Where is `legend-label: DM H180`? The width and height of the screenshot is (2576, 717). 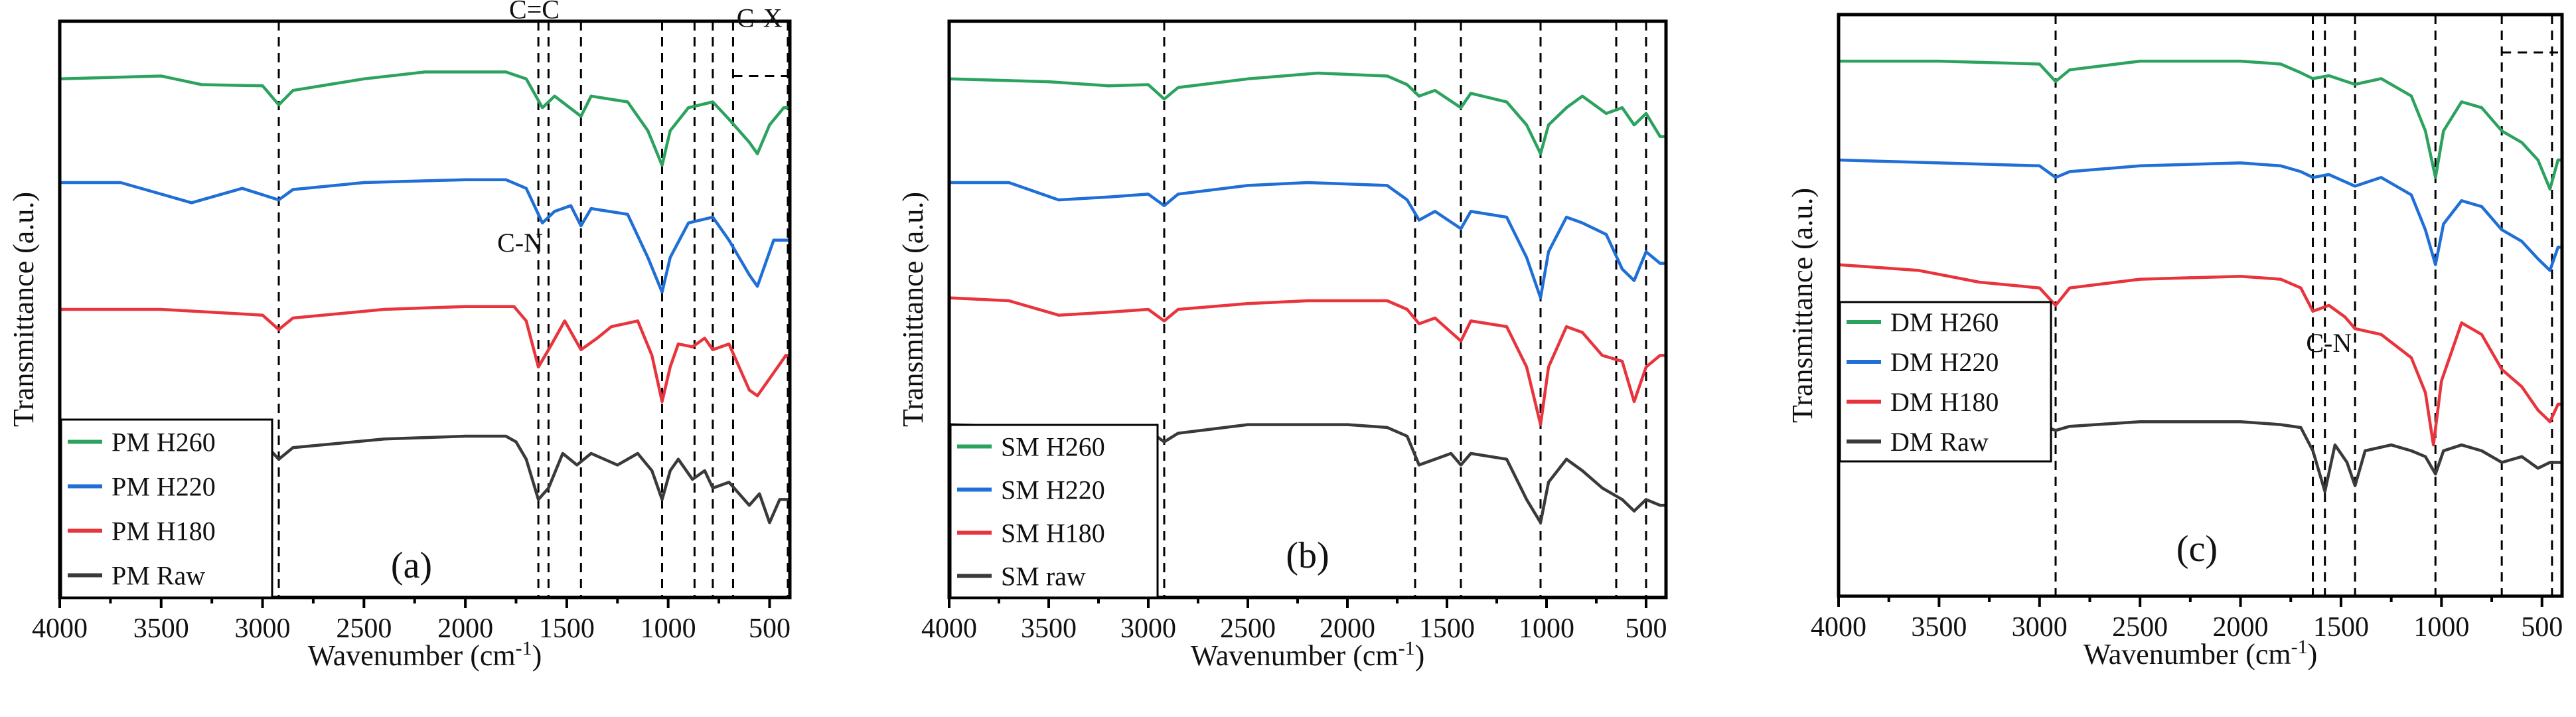 legend-label: DM H180 is located at coordinates (1945, 402).